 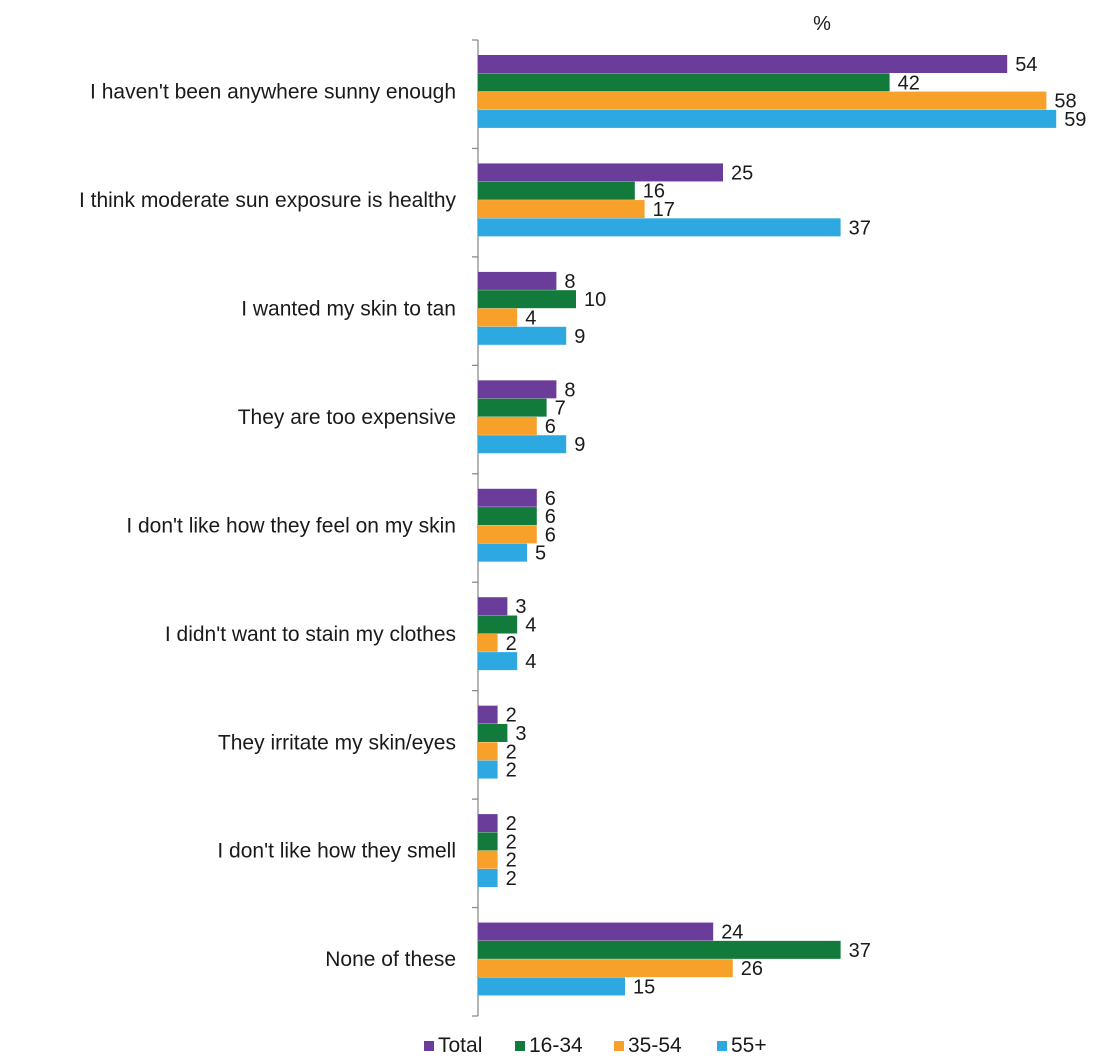 What do you see at coordinates (348, 308) in the screenshot?
I see `category-label: I wanted my skin to tan` at bounding box center [348, 308].